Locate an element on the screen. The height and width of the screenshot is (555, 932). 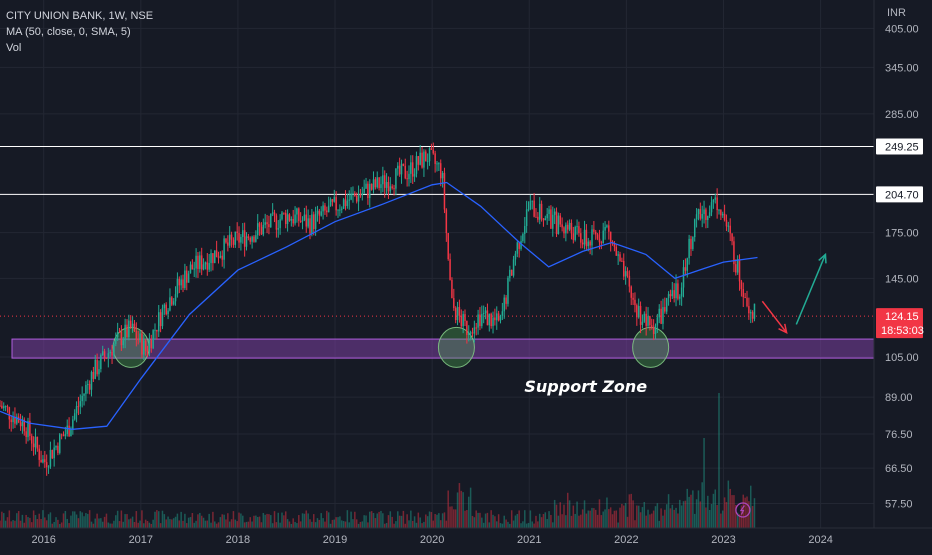
support-touch-circle is located at coordinates (456, 347).